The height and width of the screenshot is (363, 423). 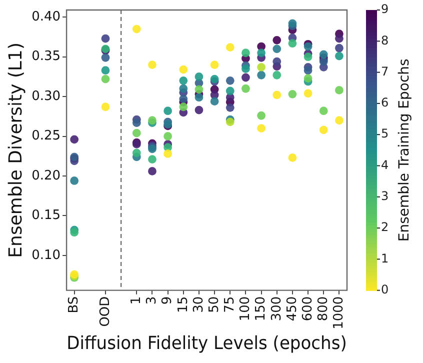 I want to click on y-tick-label: 0.25, so click(x=46, y=136).